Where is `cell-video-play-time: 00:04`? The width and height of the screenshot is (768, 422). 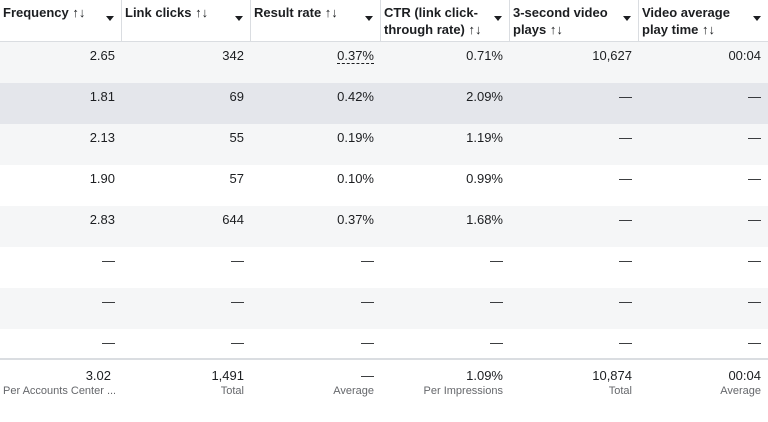 cell-video-play-time: 00:04 is located at coordinates (744, 55).